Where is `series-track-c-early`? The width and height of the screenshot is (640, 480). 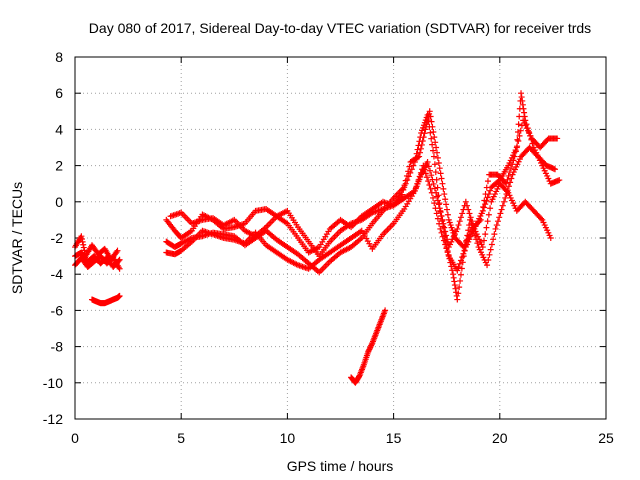
series-track-c-early is located at coordinates (97, 262).